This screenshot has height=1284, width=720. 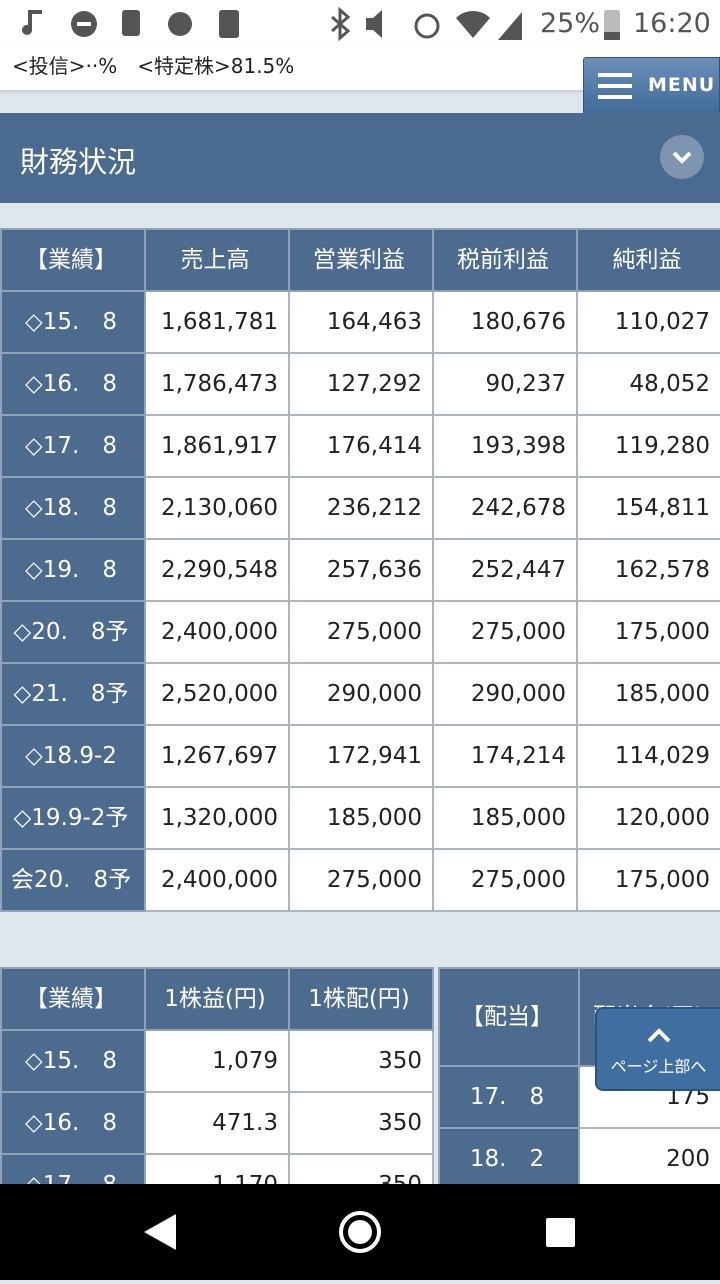 I want to click on status-bar: 25% 16:20, so click(x=360, y=24).